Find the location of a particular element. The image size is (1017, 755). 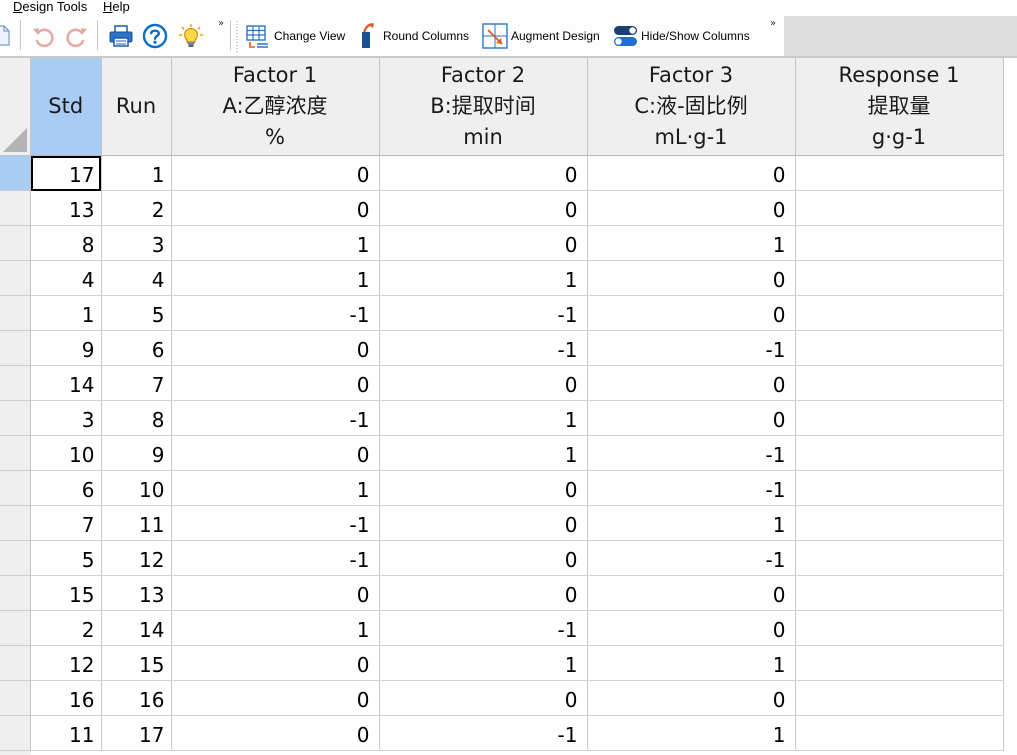

column-header-run: Run is located at coordinates (136, 107).